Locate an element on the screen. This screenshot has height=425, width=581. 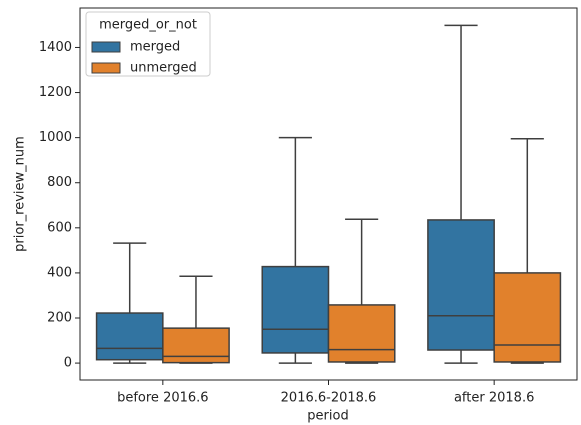
y-tick-label: 1200 is located at coordinates (55, 92).